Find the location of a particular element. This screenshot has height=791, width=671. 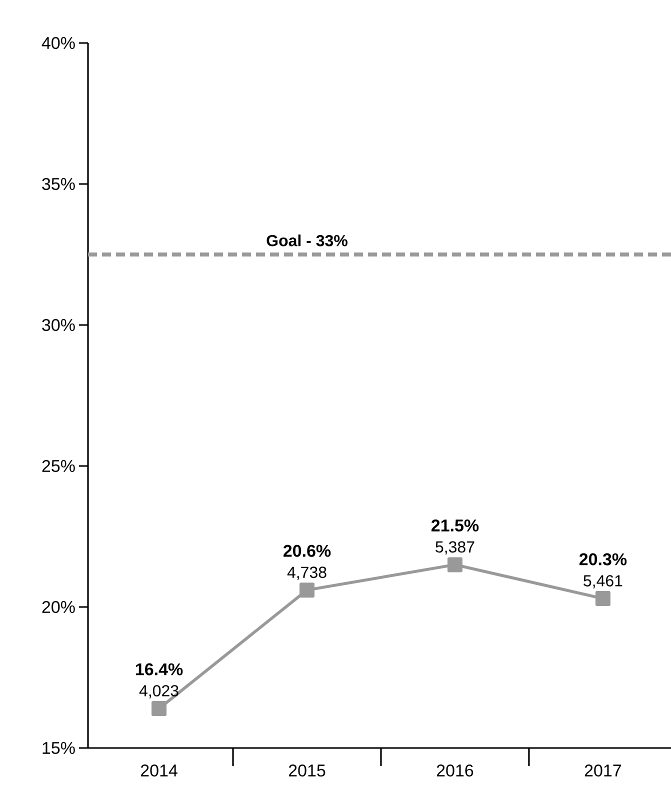

data-label: 16.4% is located at coordinates (159, 669).